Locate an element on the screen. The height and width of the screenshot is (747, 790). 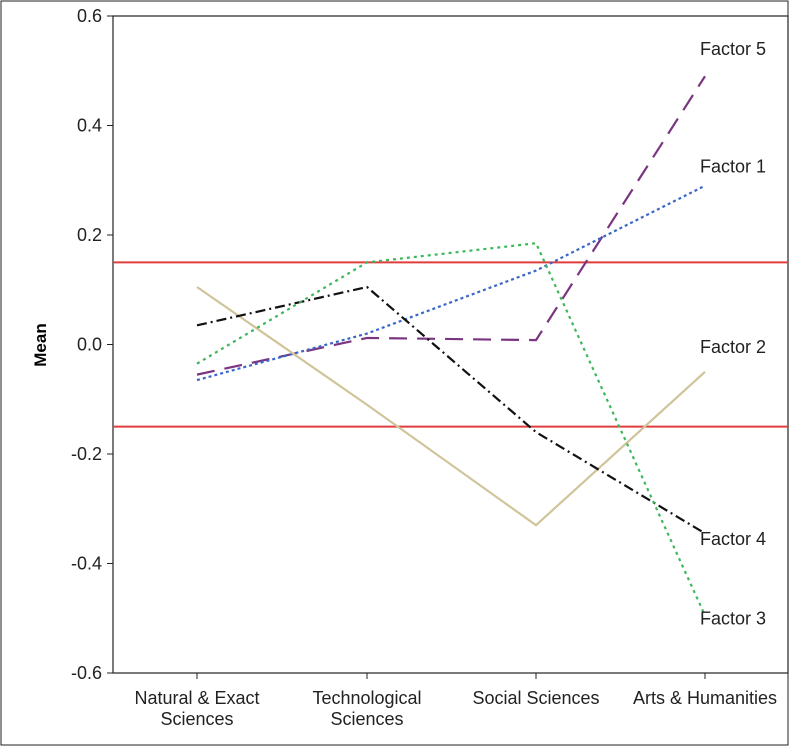
series-label: Factor 5 is located at coordinates (733, 49).